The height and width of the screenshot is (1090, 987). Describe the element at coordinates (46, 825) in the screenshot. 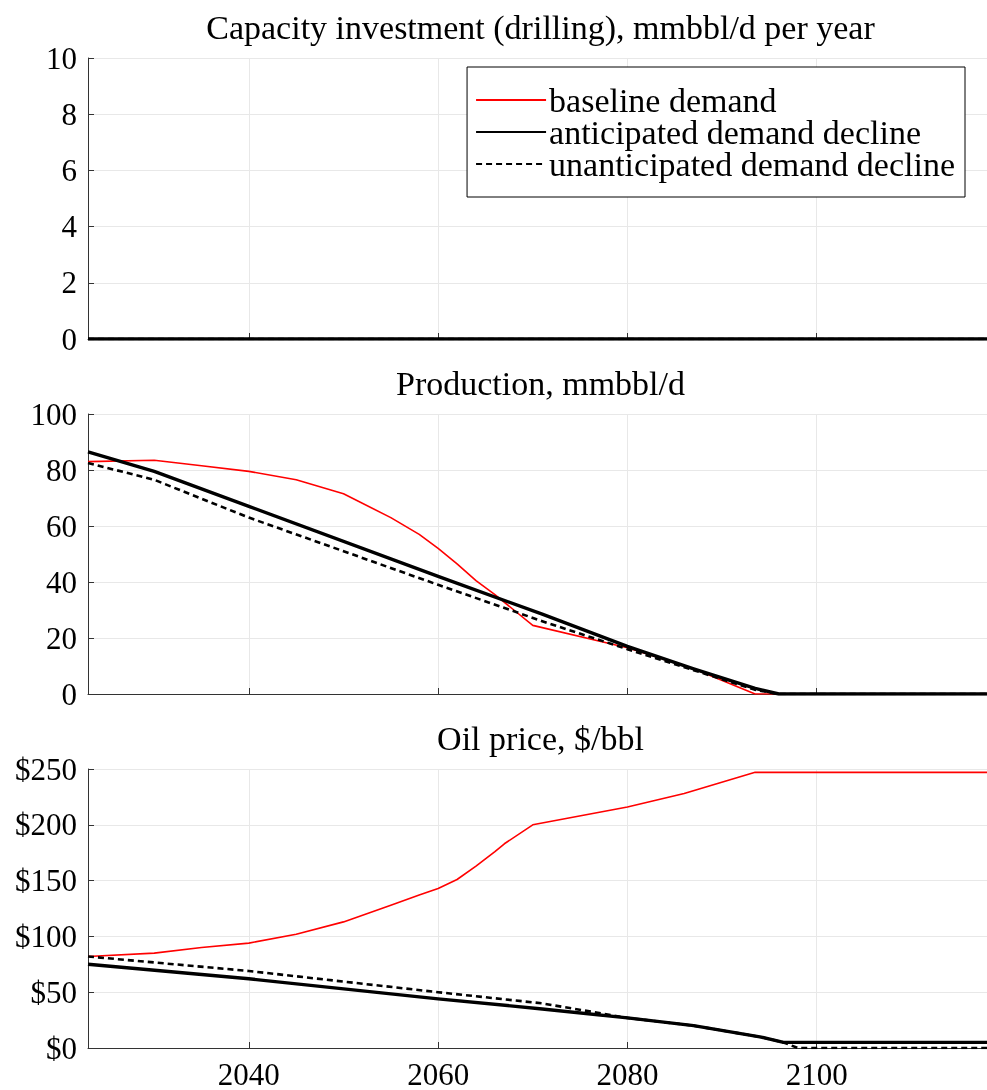

I see `y-tick-label: $200` at that location.